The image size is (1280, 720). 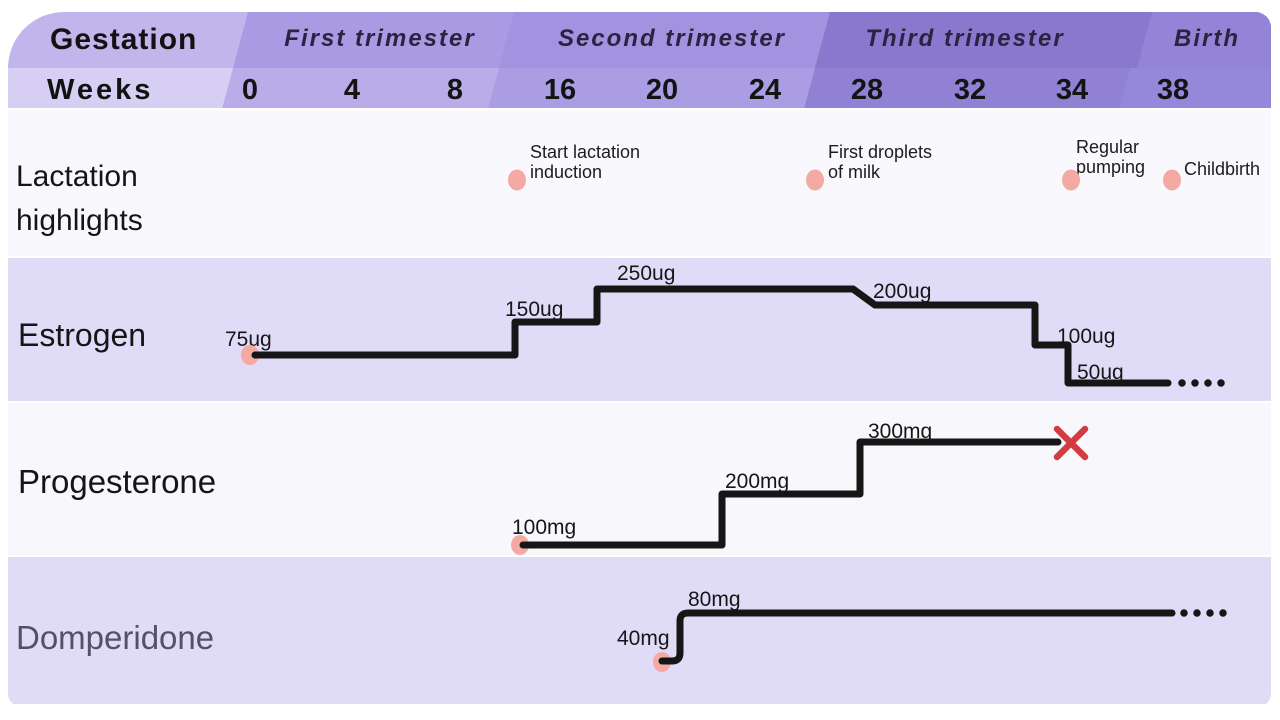 I want to click on dose-label-progesterone-200mg: 200mg, so click(x=757, y=481).